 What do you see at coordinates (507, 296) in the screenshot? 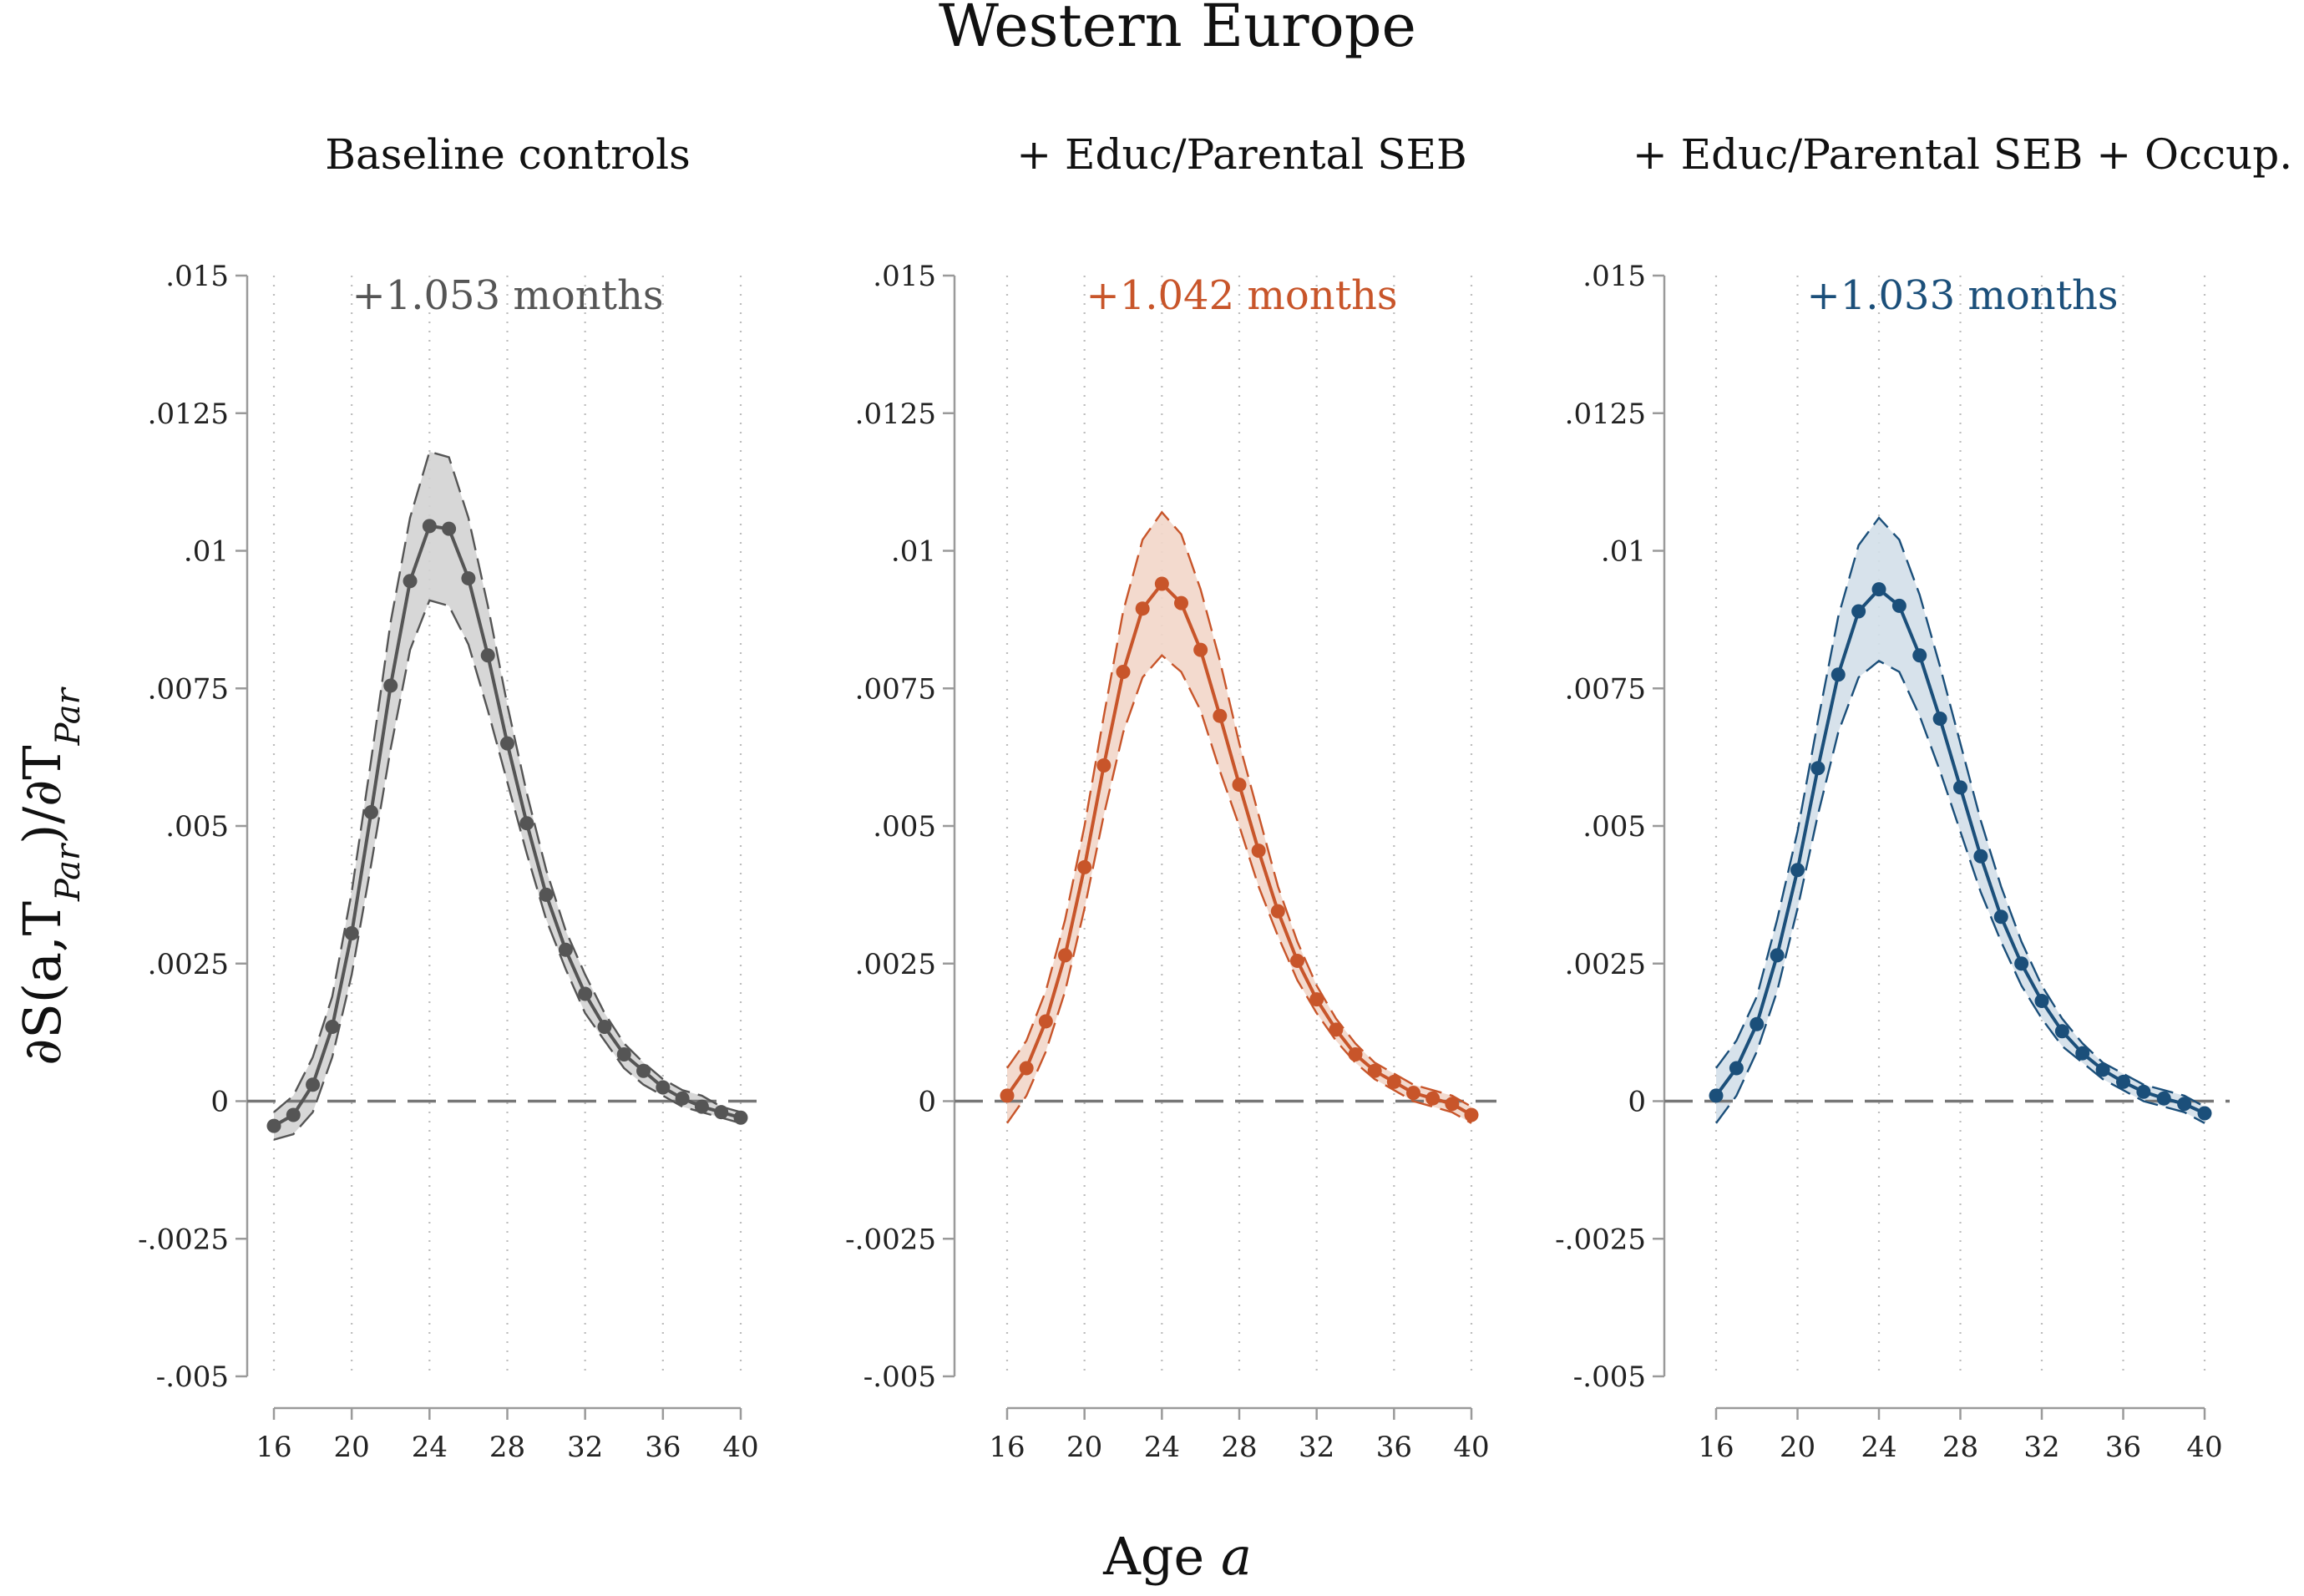
I see `months-annotation: +1.053 months` at bounding box center [507, 296].